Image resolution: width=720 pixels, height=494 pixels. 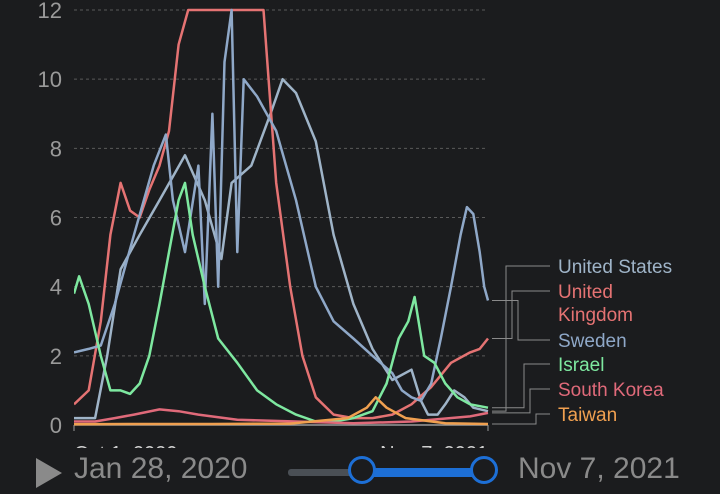 What do you see at coordinates (56, 148) in the screenshot?
I see `y-tick-label: 8` at bounding box center [56, 148].